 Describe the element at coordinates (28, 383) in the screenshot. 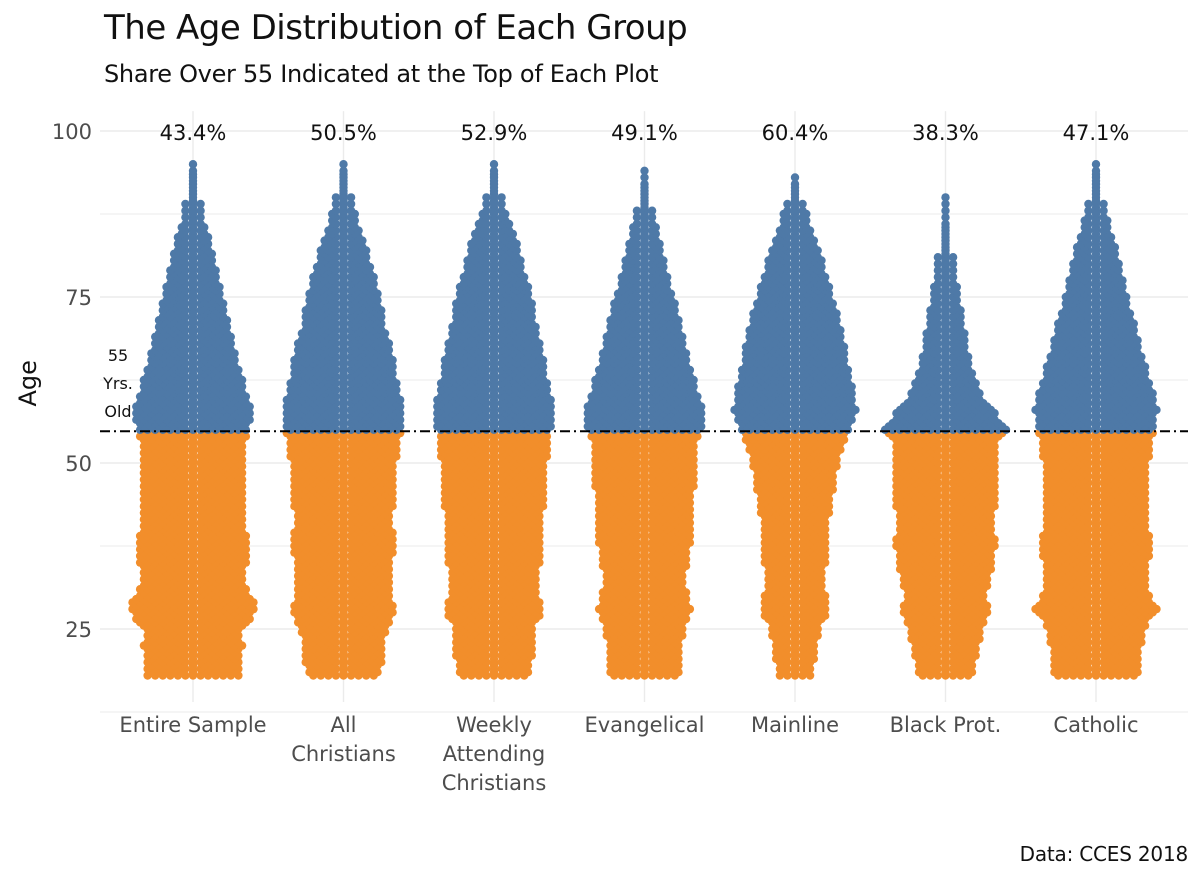

I see `y-axis-title: Age` at that location.